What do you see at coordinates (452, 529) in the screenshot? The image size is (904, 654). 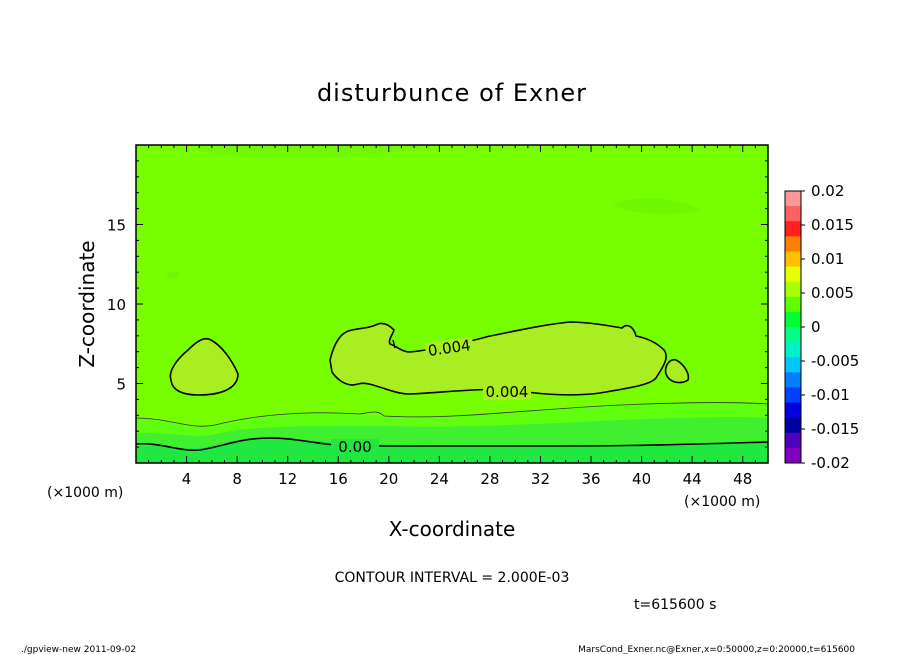 I see `x-axis-label: X-coordinate` at bounding box center [452, 529].